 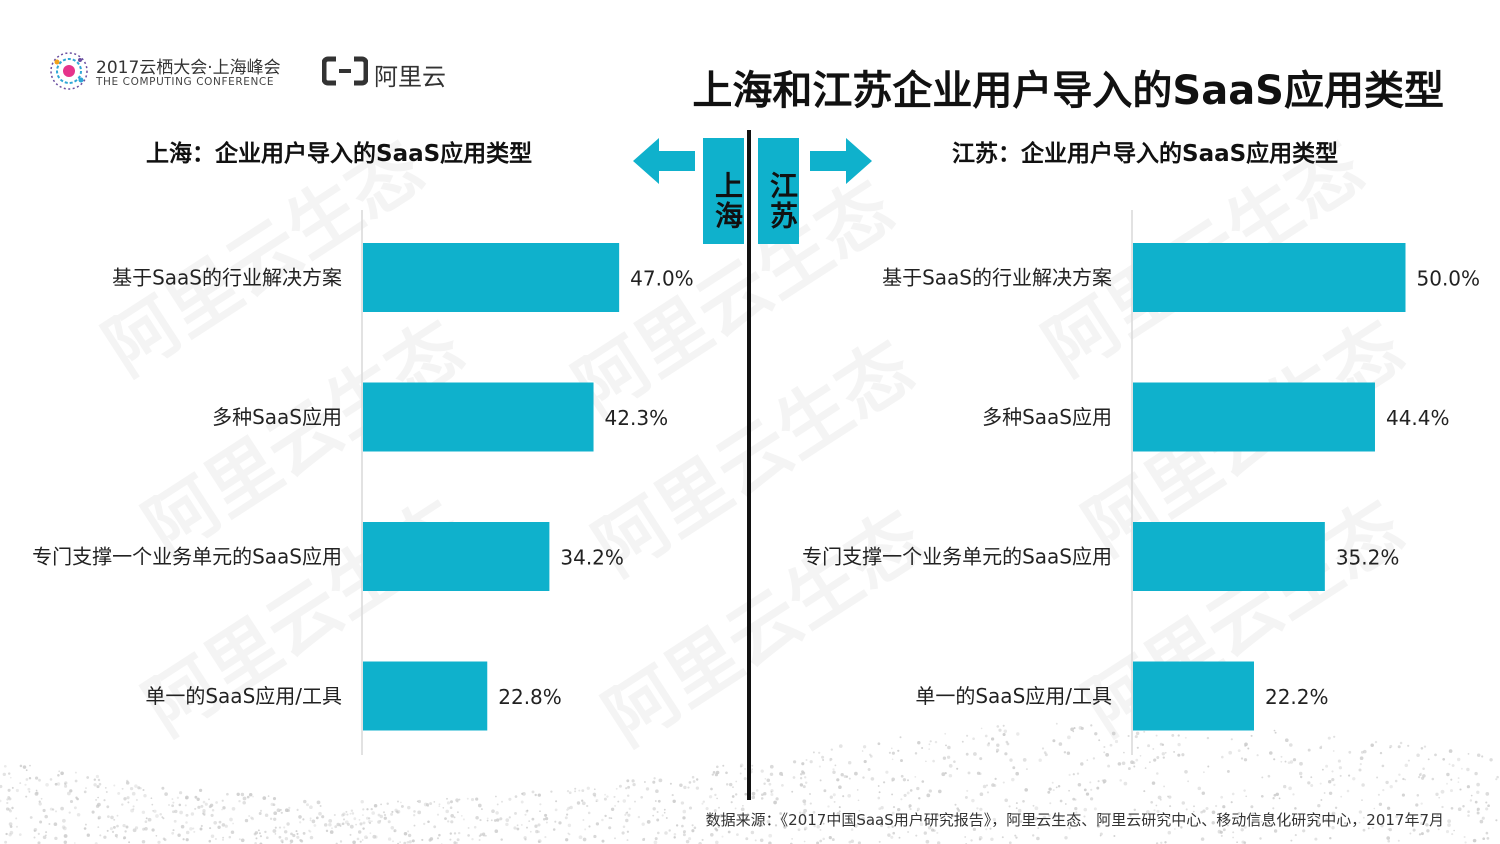 I want to click on page-title: 上海和江苏企业用户导入的SaaS应用类型, so click(x=1068, y=91).